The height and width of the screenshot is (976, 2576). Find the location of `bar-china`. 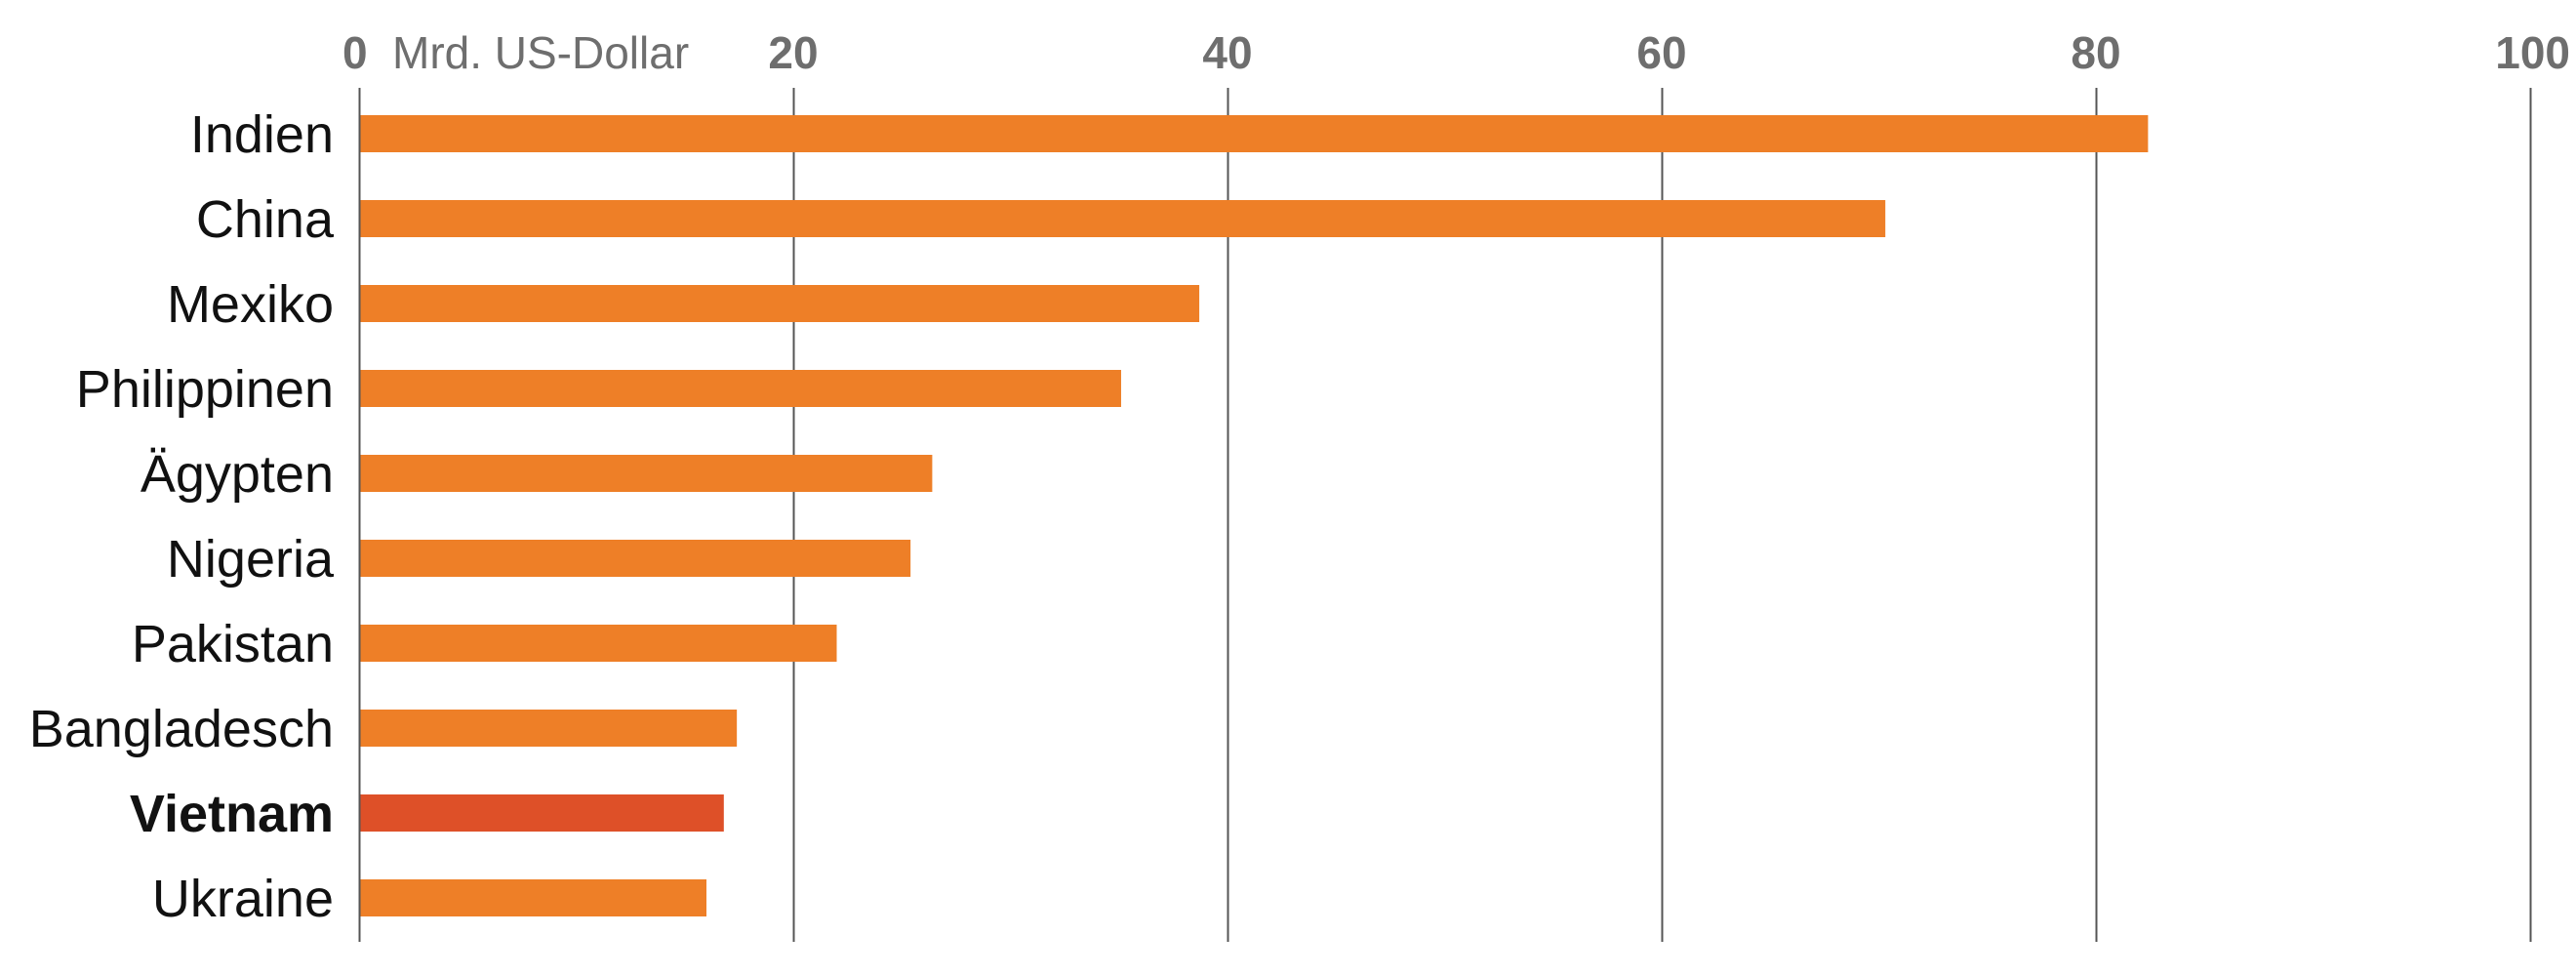

bar-china is located at coordinates (1122, 218).